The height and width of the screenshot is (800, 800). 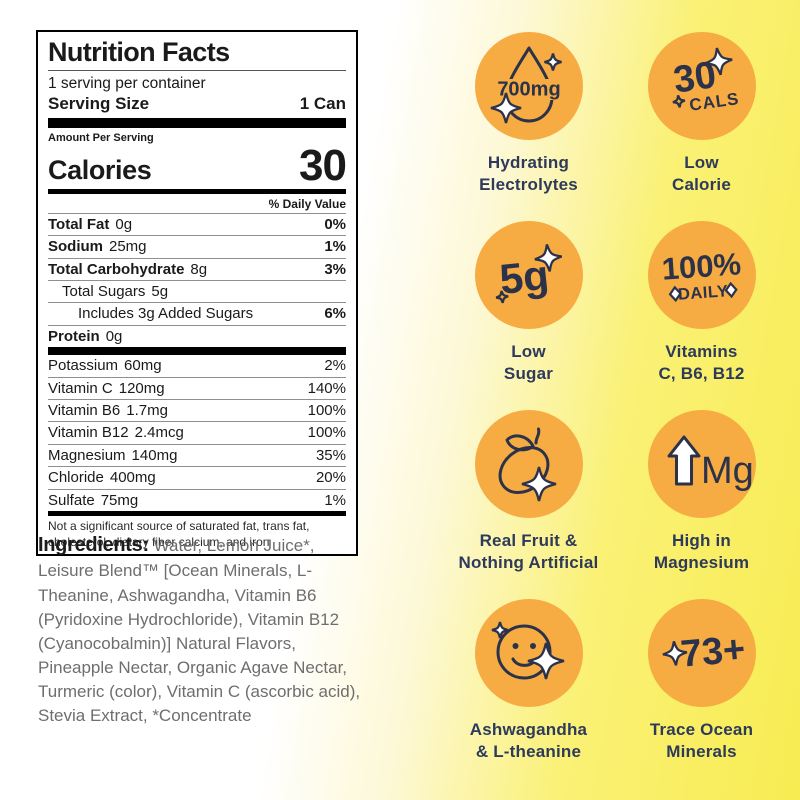 What do you see at coordinates (197, 204) in the screenshot?
I see `daily-value-header: % Daily Value` at bounding box center [197, 204].